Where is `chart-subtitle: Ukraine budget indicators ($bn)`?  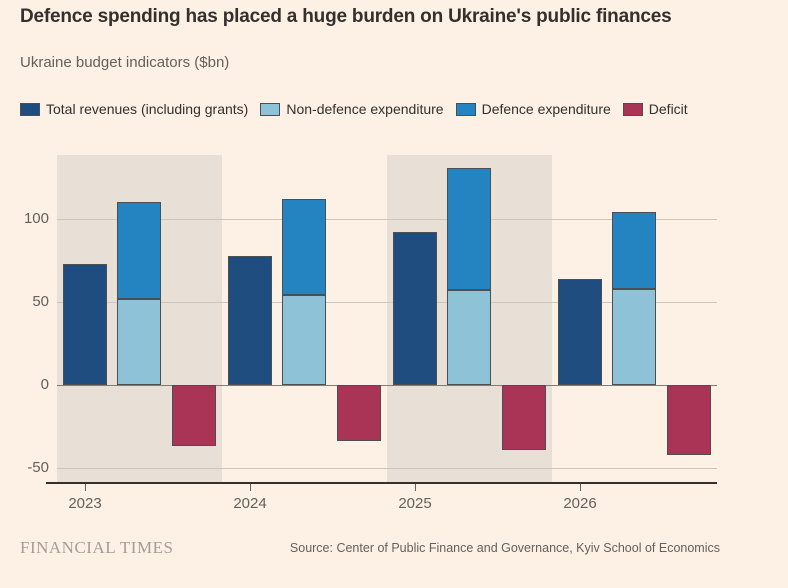 chart-subtitle: Ukraine budget indicators ($bn) is located at coordinates (125, 62).